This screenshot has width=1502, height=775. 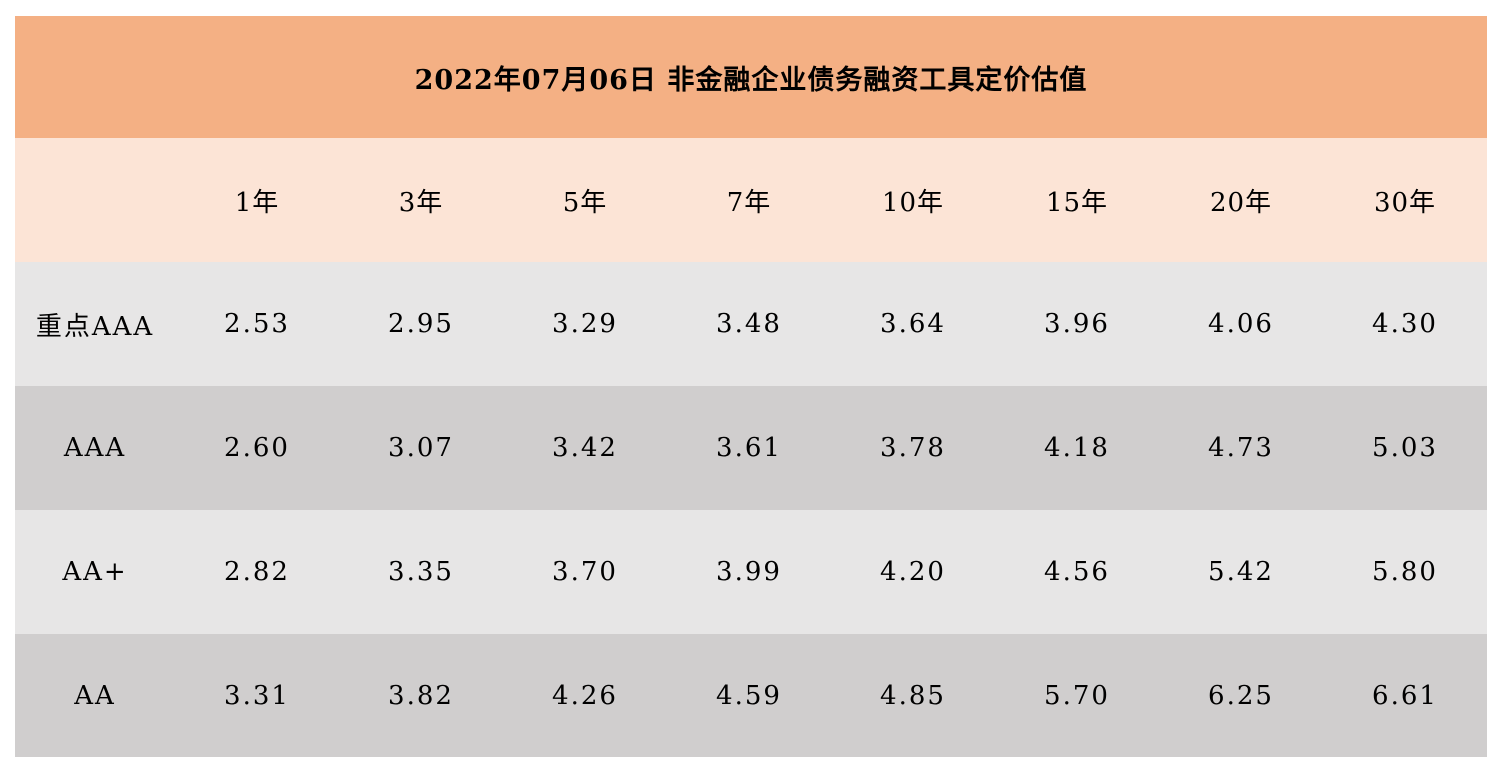 I want to click on table-cell: 2.82, so click(x=257, y=572).